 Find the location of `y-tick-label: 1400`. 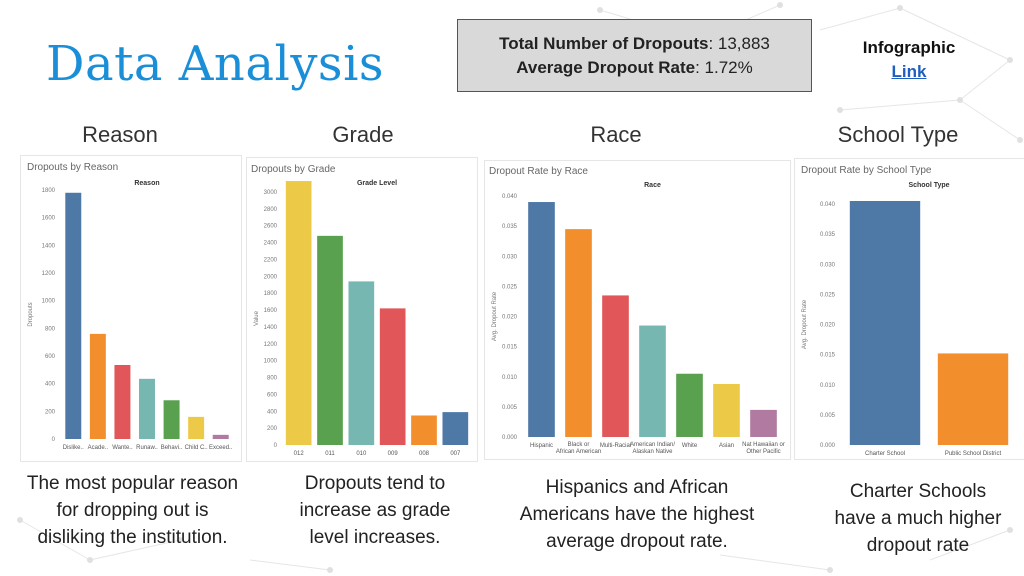

y-tick-label: 1400 is located at coordinates (49, 246).